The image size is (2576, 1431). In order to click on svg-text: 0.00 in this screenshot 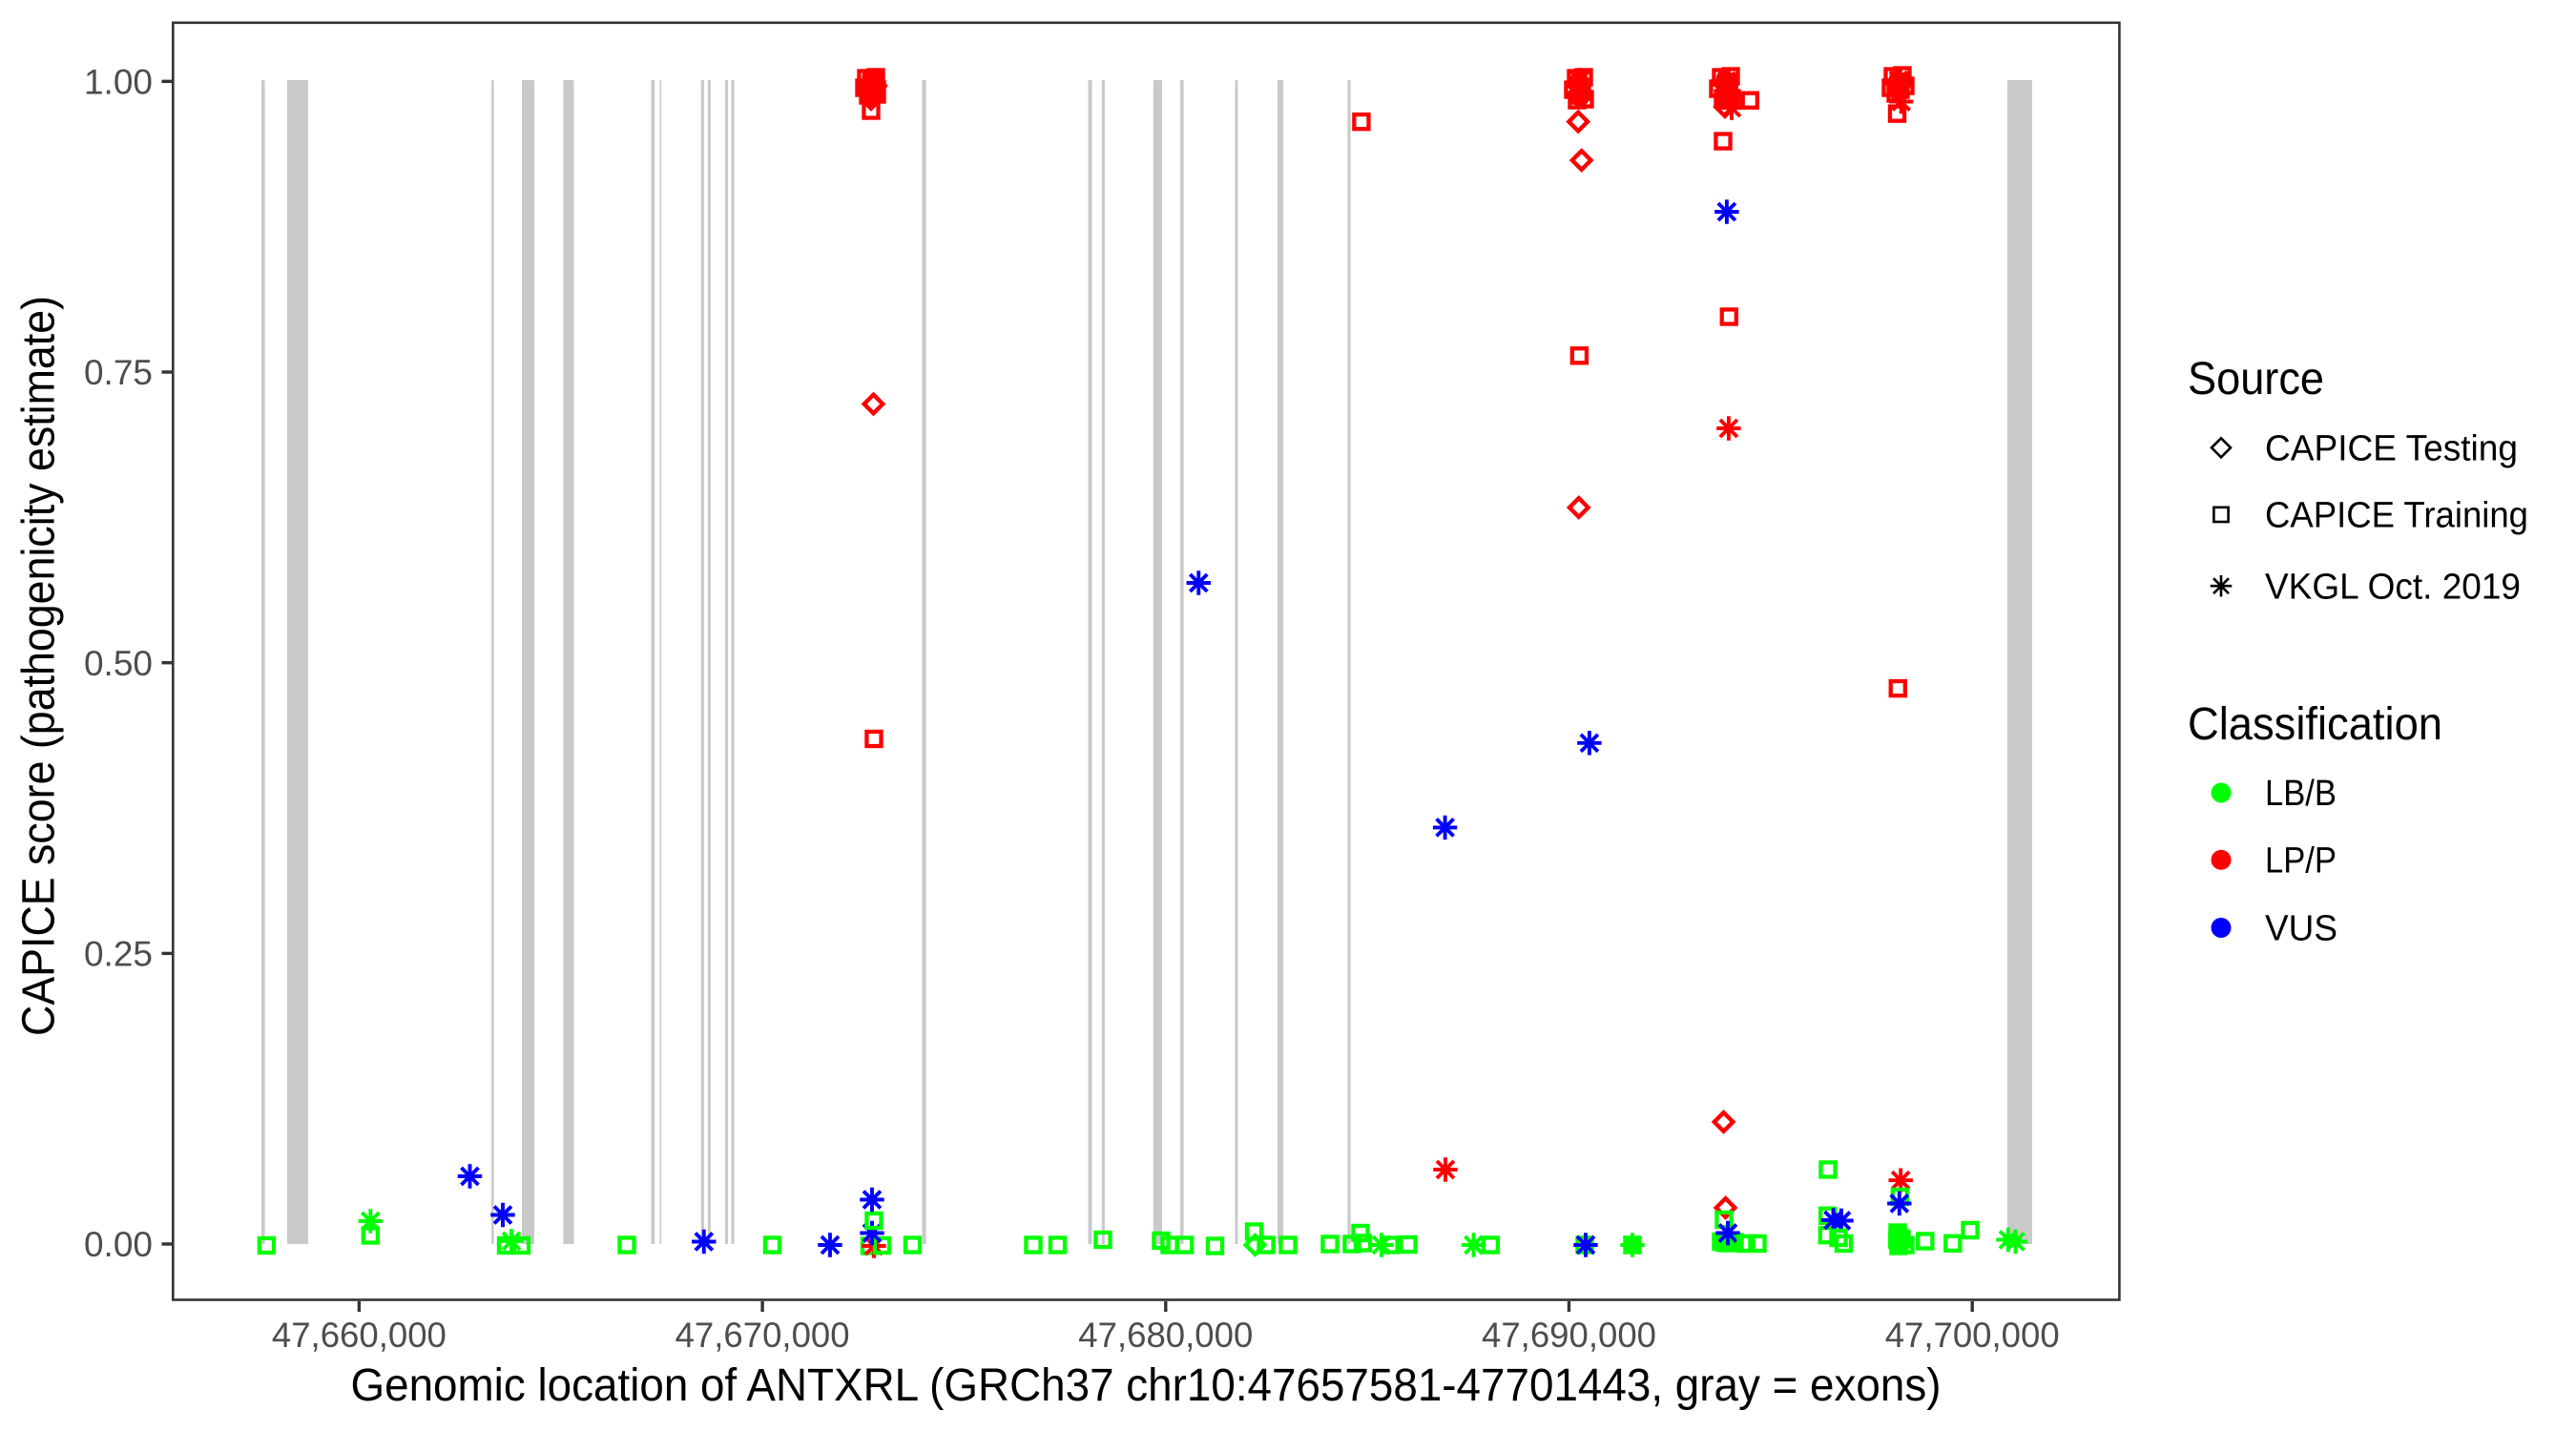, I will do `click(118, 1244)`.